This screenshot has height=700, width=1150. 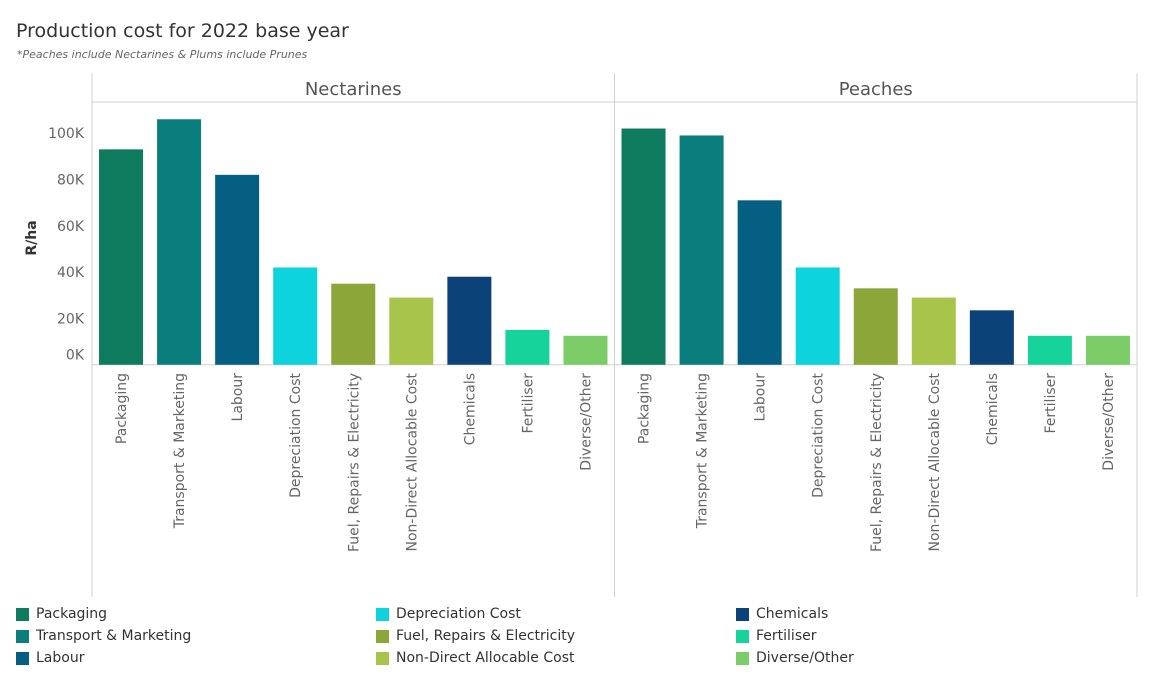 What do you see at coordinates (72, 614) in the screenshot?
I see `legend-label: Packaging` at bounding box center [72, 614].